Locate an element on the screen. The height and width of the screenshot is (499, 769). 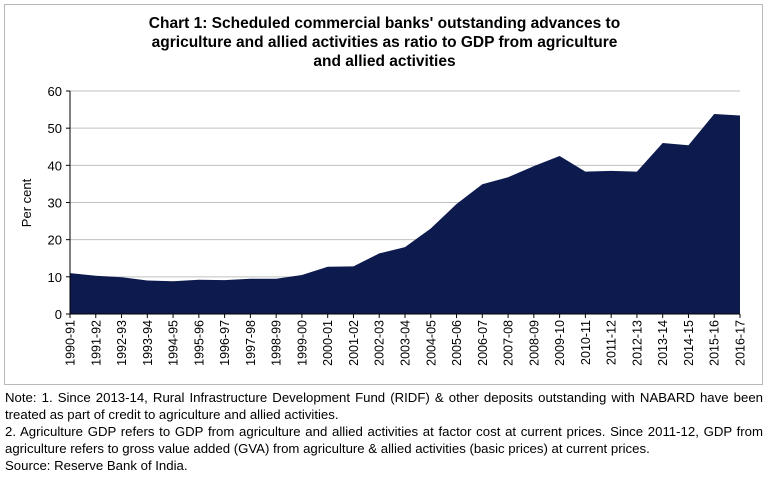
x-tick-label: 2009-10 is located at coordinates (560, 343).